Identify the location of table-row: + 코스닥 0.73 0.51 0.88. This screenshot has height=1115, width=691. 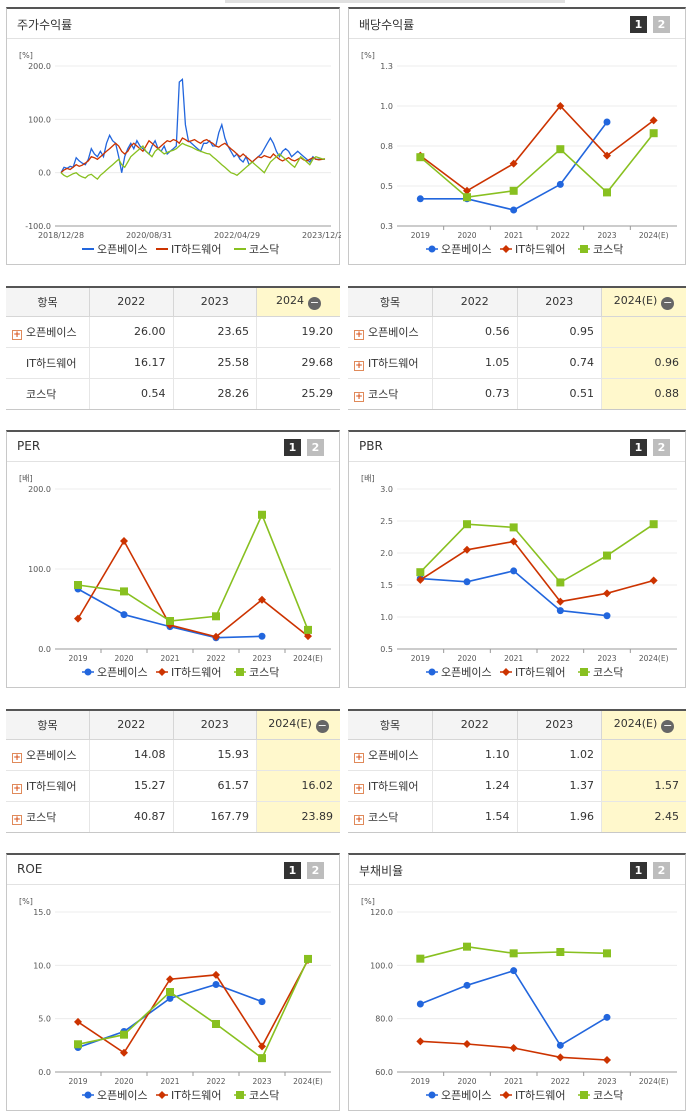
(517, 393).